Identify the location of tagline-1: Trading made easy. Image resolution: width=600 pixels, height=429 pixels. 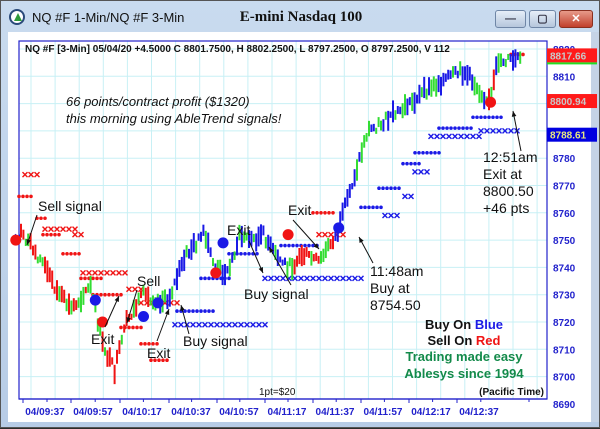
(464, 356).